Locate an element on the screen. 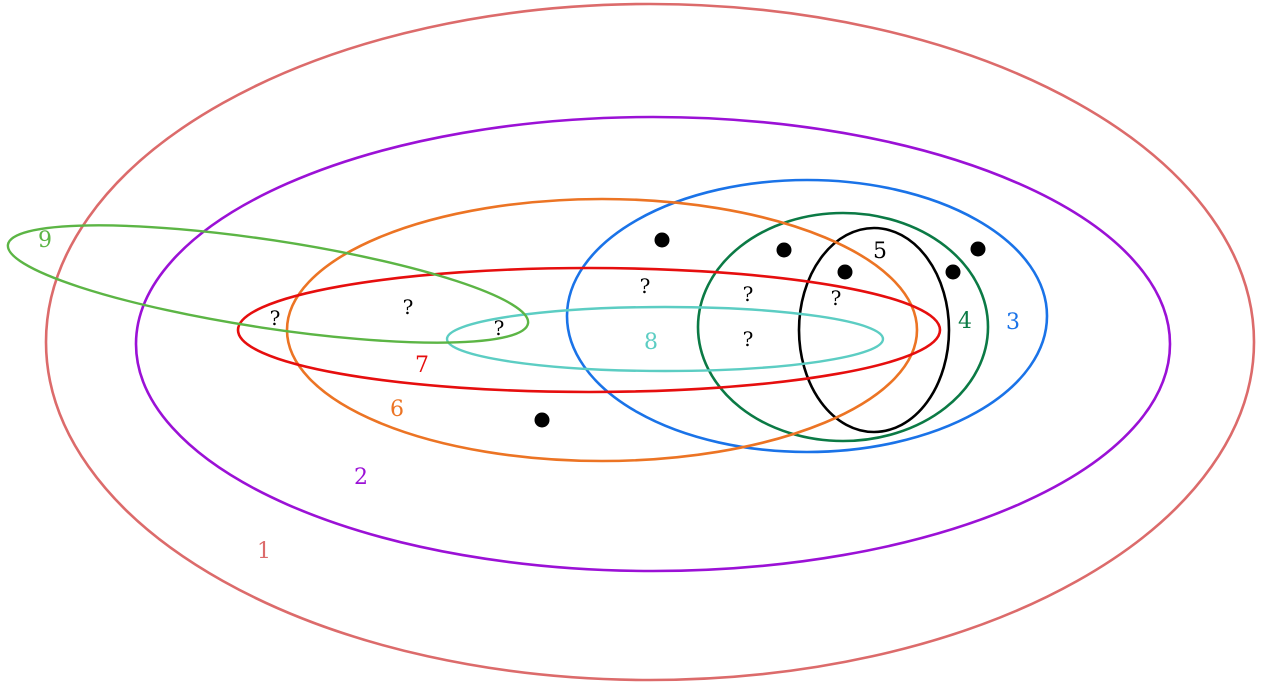 Image resolution: width=1263 pixels, height=684 pixels. set-7-label: 7 is located at coordinates (422, 365).